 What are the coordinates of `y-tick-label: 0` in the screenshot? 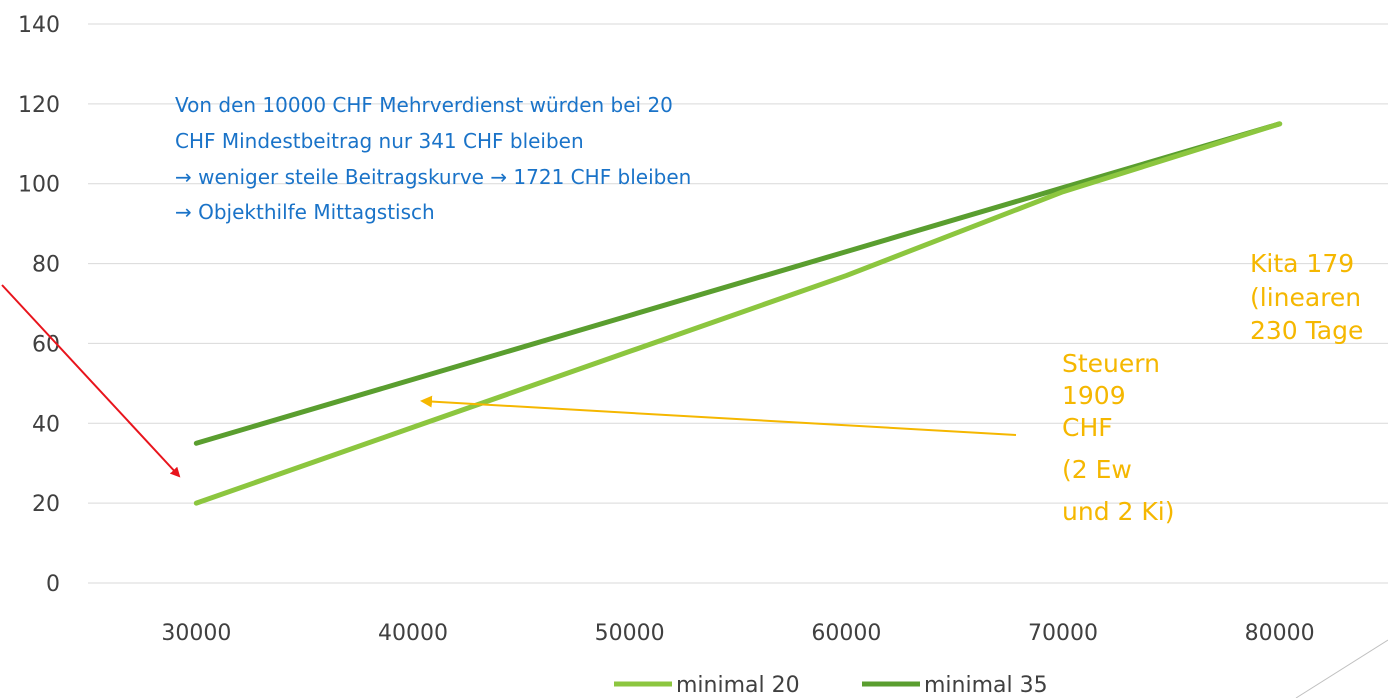 It's located at (53, 584).